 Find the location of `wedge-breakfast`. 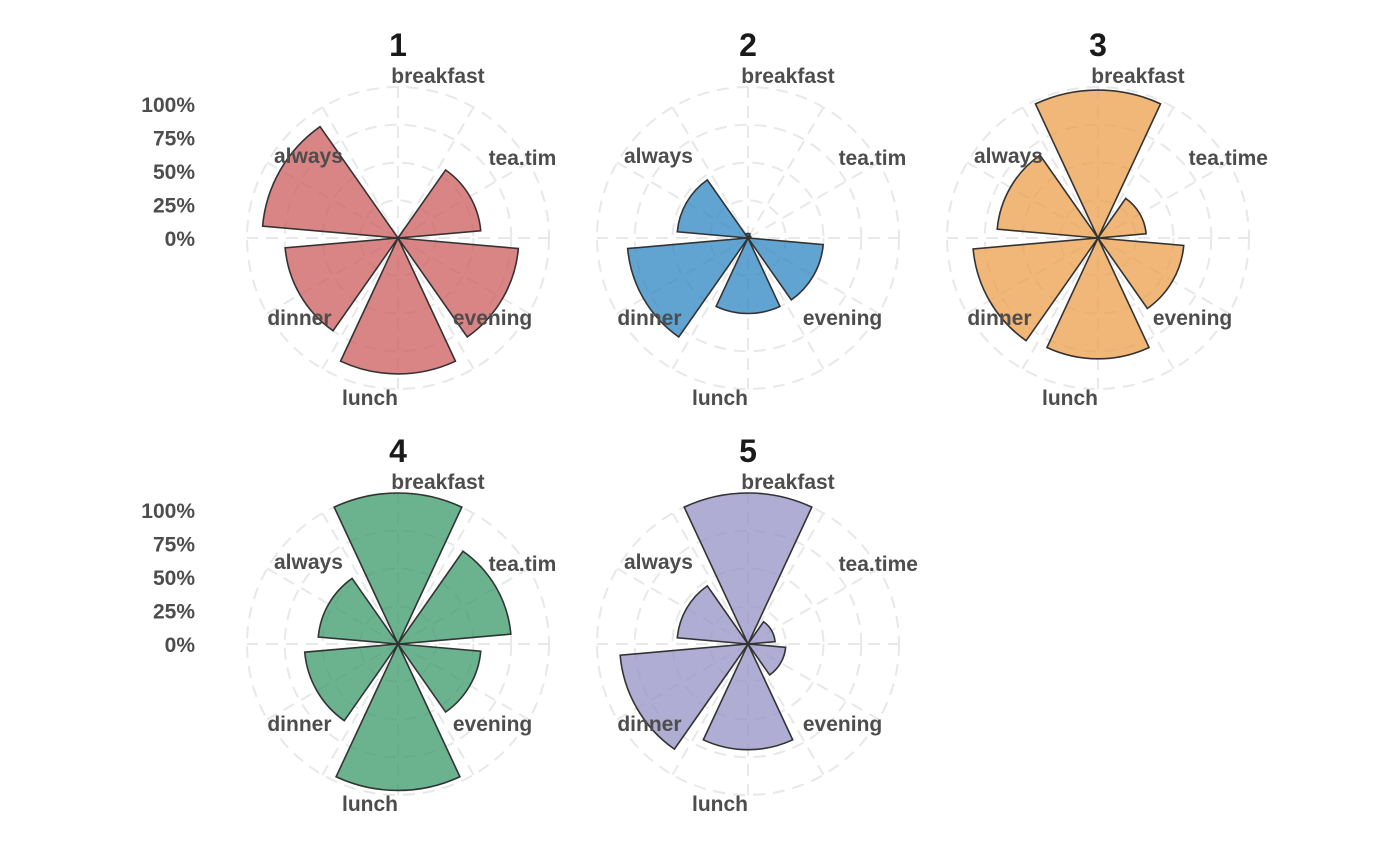

wedge-breakfast is located at coordinates (1098, 164).